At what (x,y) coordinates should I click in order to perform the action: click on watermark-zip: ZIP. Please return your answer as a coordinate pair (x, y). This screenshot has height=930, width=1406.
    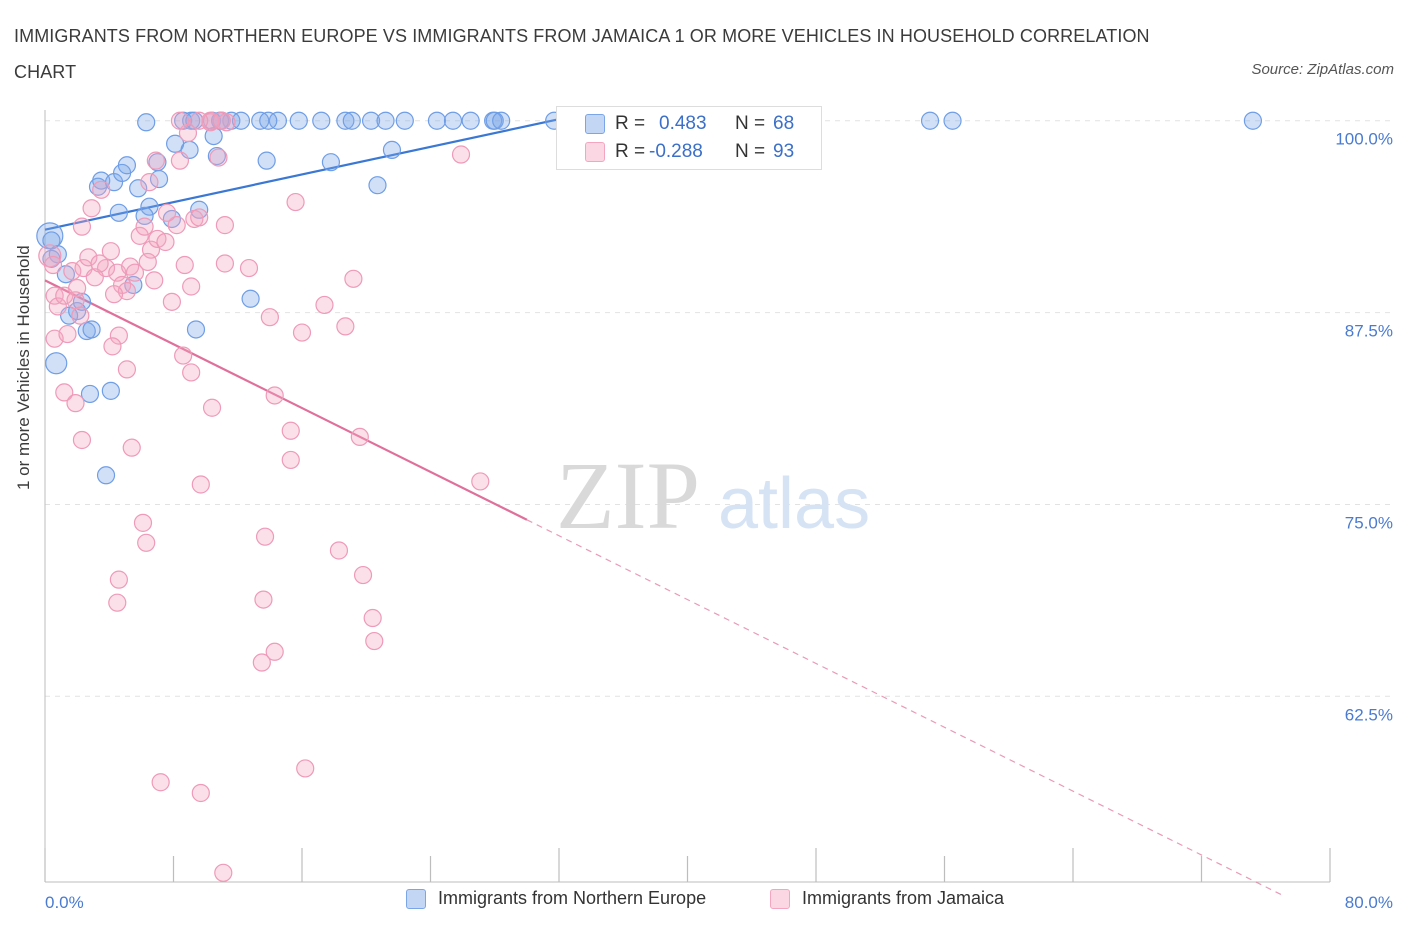
    Looking at the image, I should click on (628, 495).